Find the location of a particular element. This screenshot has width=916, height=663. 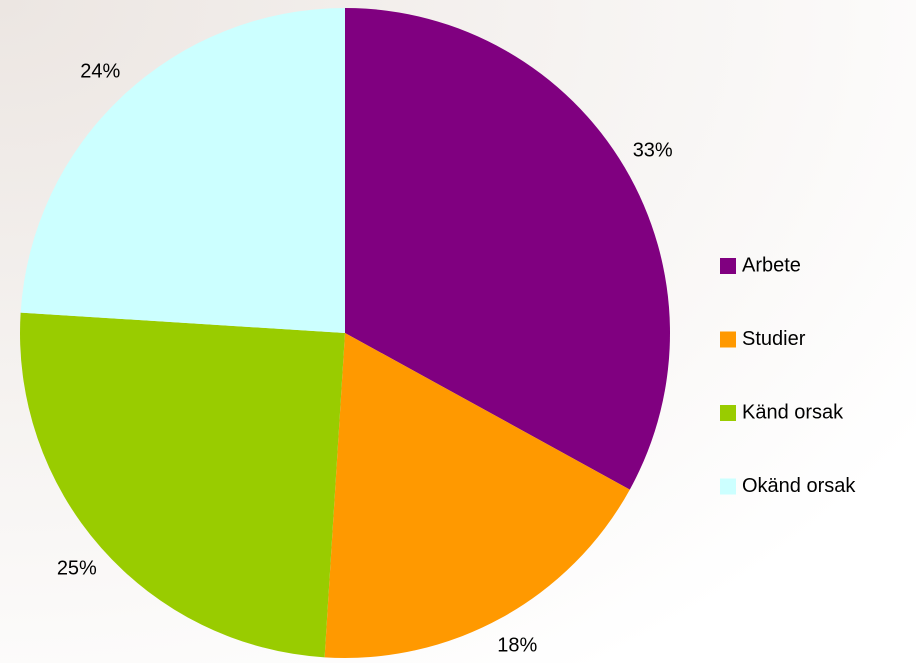

legend-label: Studier is located at coordinates (774, 339).